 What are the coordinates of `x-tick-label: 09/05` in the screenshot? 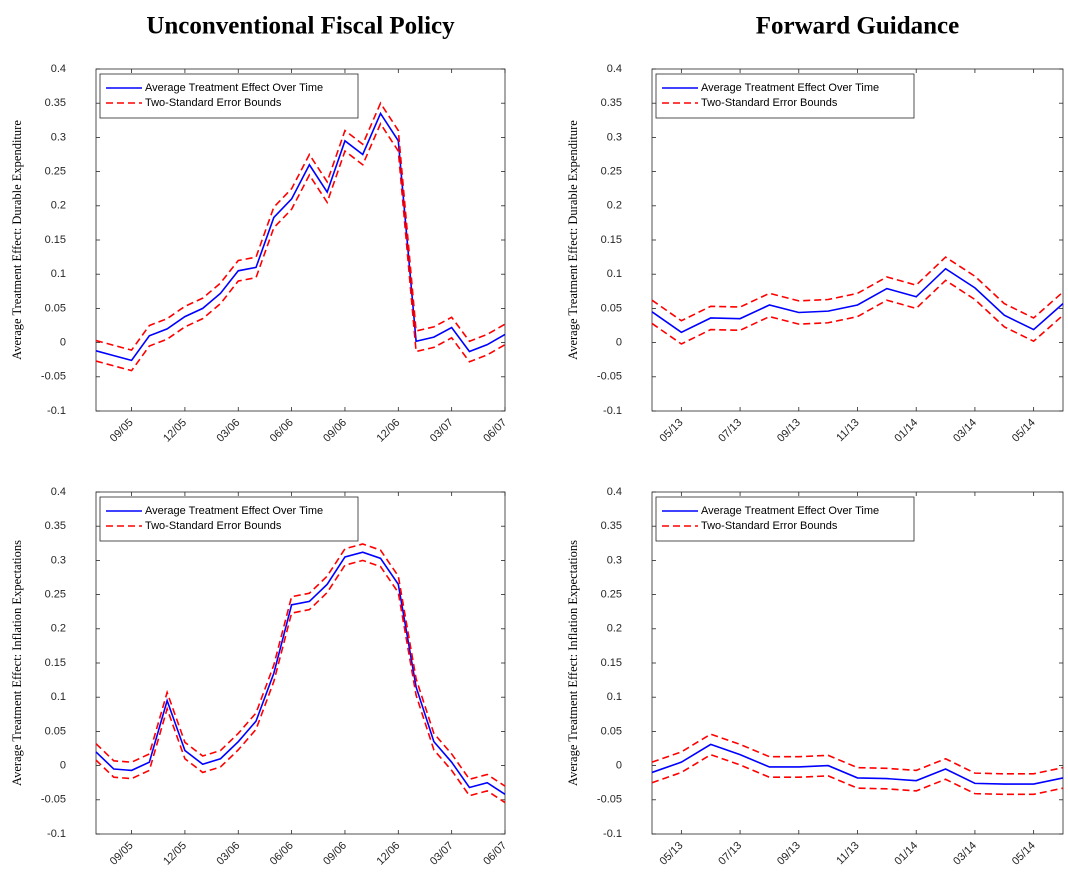 It's located at (122, 854).